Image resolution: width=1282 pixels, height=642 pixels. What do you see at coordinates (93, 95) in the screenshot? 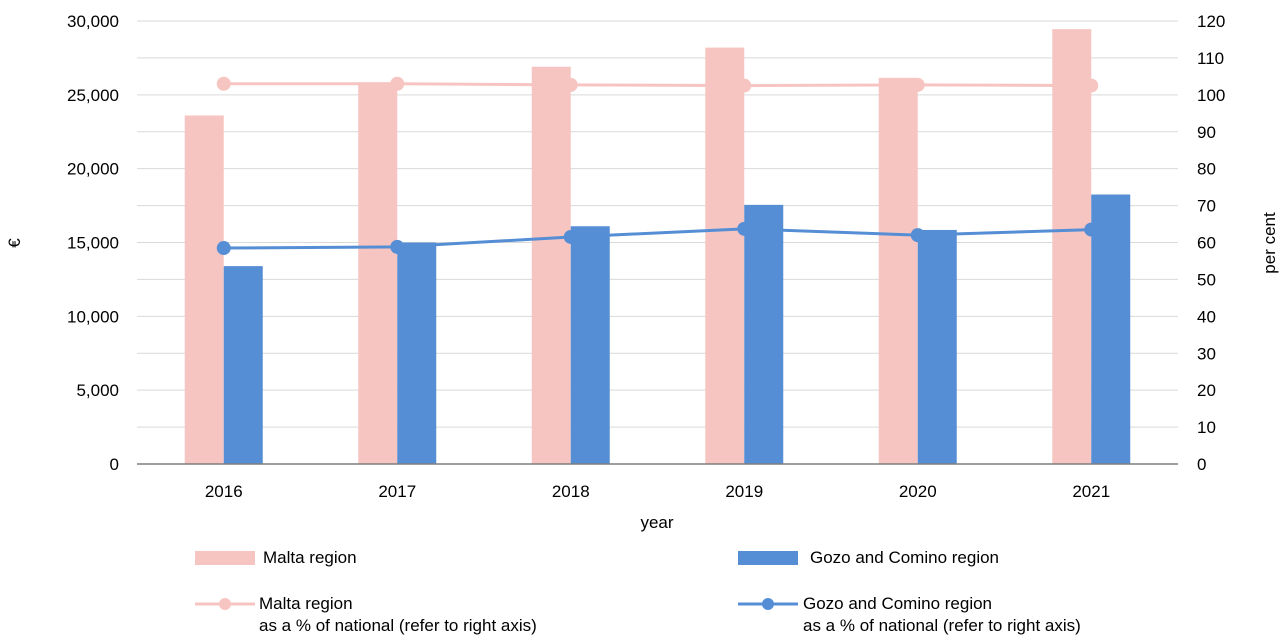
I see `left-tick-label: 25,000` at bounding box center [93, 95].